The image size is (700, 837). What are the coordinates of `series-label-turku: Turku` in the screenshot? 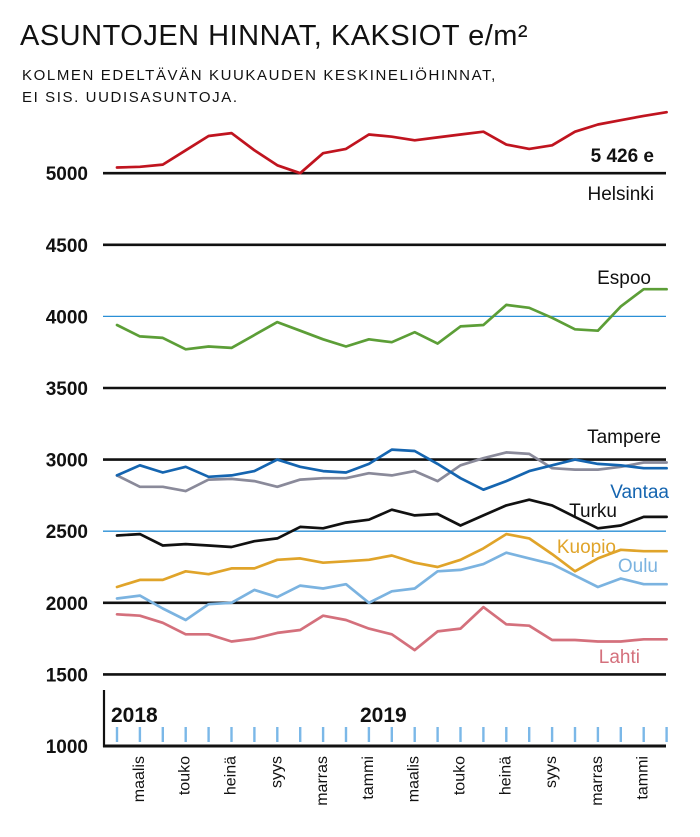 It's located at (593, 511).